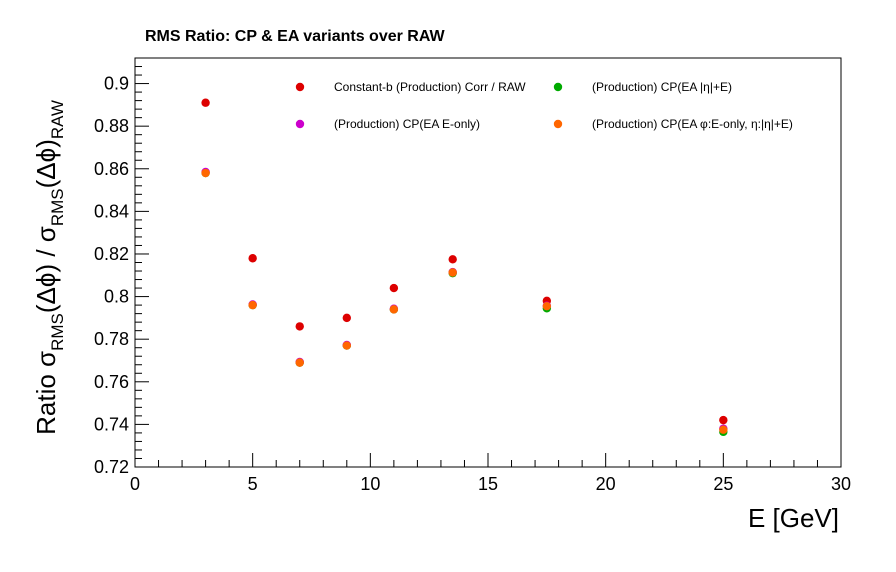 This screenshot has height=572, width=896. Describe the element at coordinates (253, 484) in the screenshot. I see `x-tick-label: 5` at that location.